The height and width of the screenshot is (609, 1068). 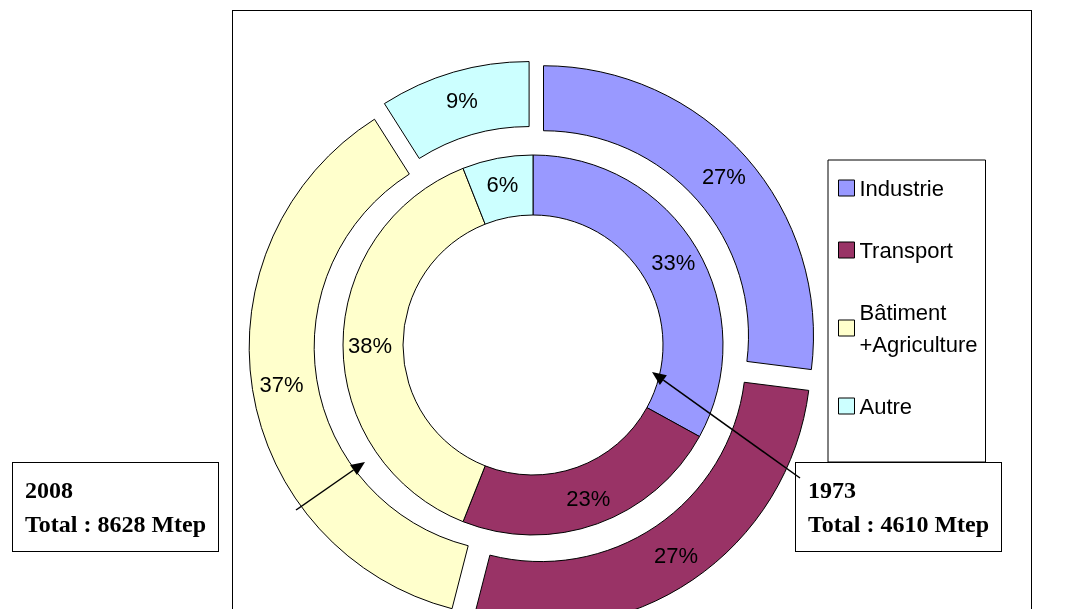 What do you see at coordinates (673, 262) in the screenshot?
I see `data-label: 33%` at bounding box center [673, 262].